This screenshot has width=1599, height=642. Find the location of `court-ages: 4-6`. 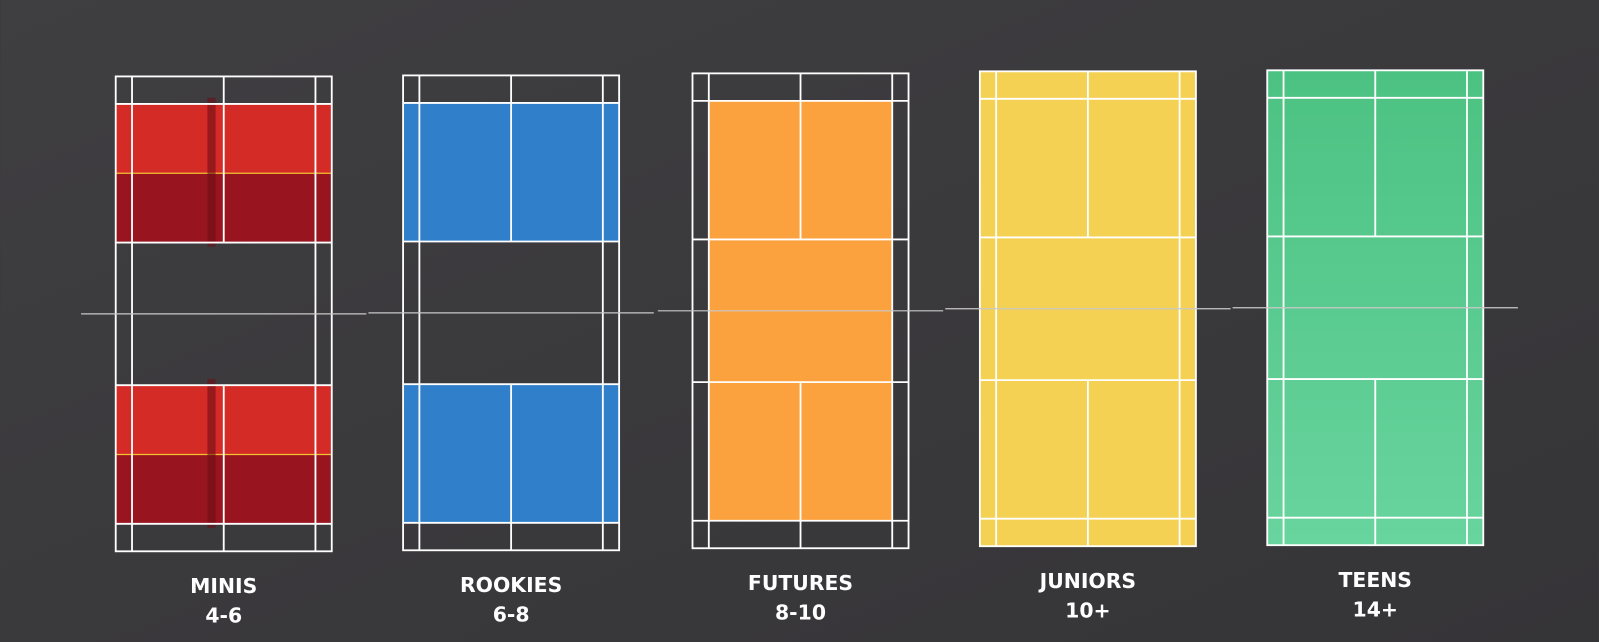

court-ages: 4-6 is located at coordinates (223, 616).